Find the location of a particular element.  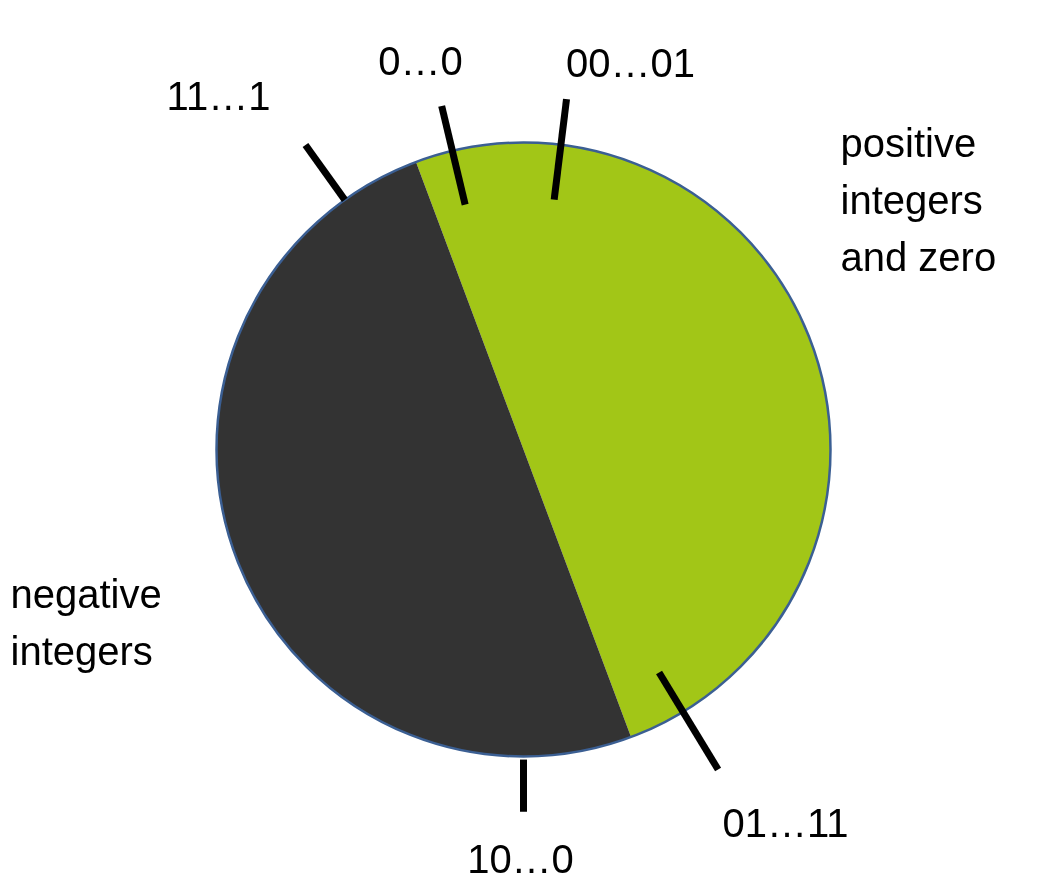

text: 01…11 is located at coordinates (785, 822).